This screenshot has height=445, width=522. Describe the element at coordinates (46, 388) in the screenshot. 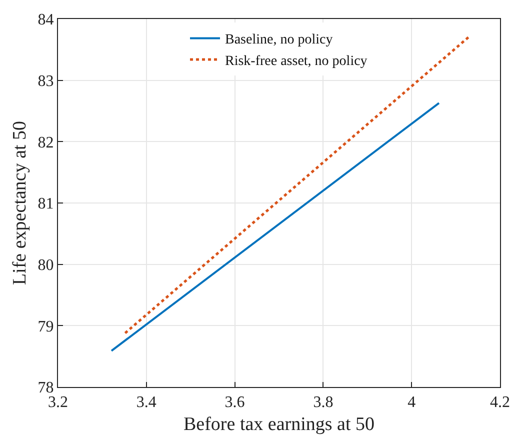

I see `y-tick-label: 78` at that location.